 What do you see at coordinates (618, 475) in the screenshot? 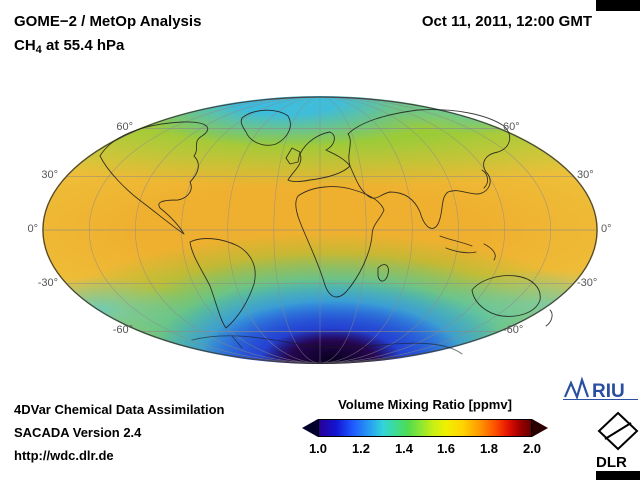
I see `corner-marker-bottom-right` at bounding box center [618, 475].